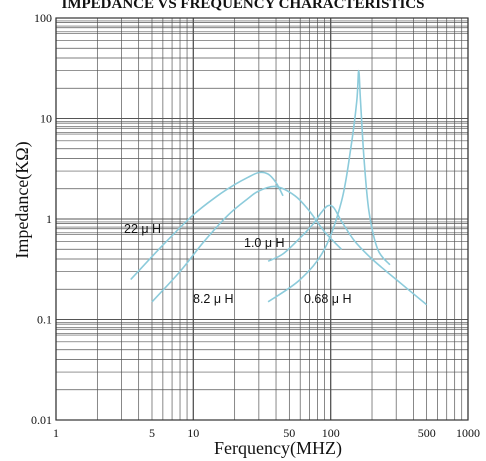 The height and width of the screenshot is (461, 486). Describe the element at coordinates (213, 299) in the screenshot. I see `series-label-2: 8.2 μ H` at that location.